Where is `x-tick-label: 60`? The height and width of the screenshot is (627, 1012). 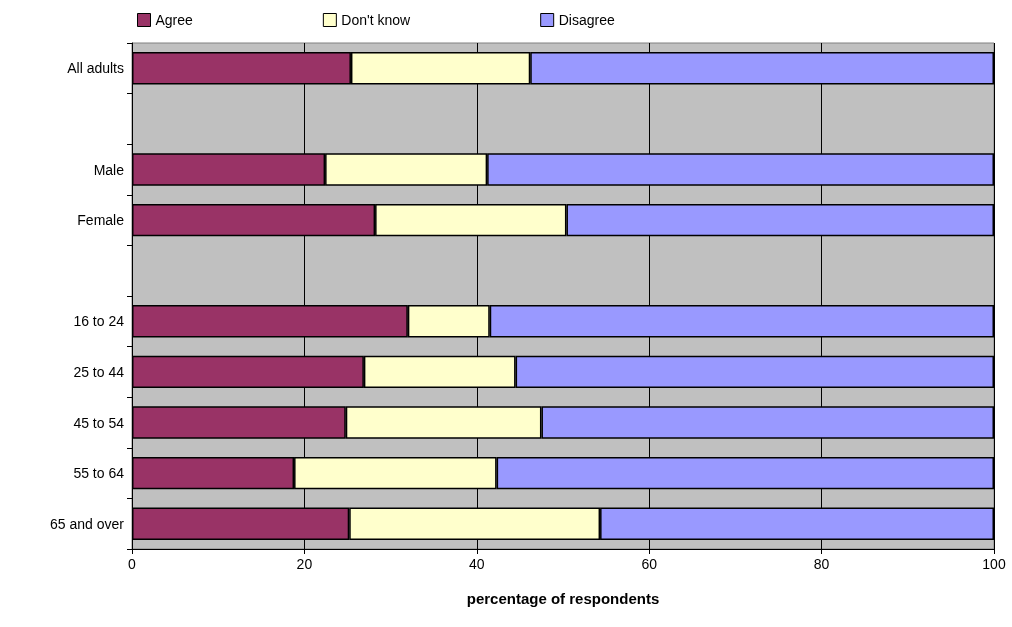
x-tick-label: 60 is located at coordinates (649, 564).